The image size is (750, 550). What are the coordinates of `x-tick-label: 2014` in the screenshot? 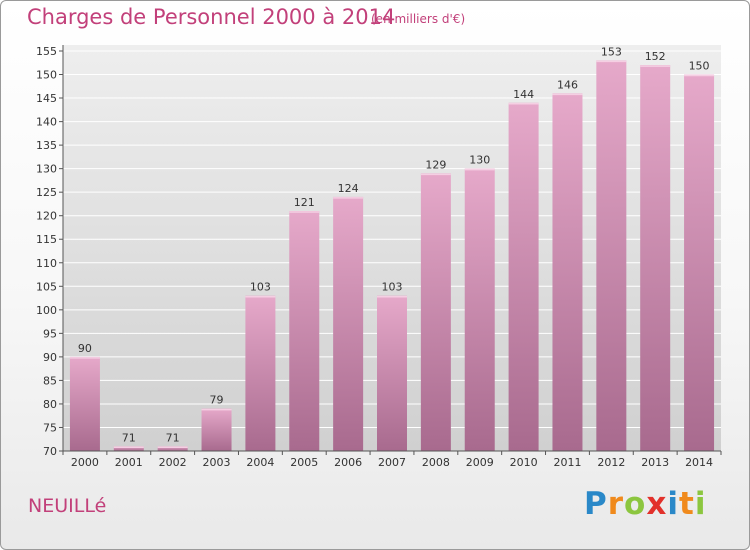 It's located at (699, 462).